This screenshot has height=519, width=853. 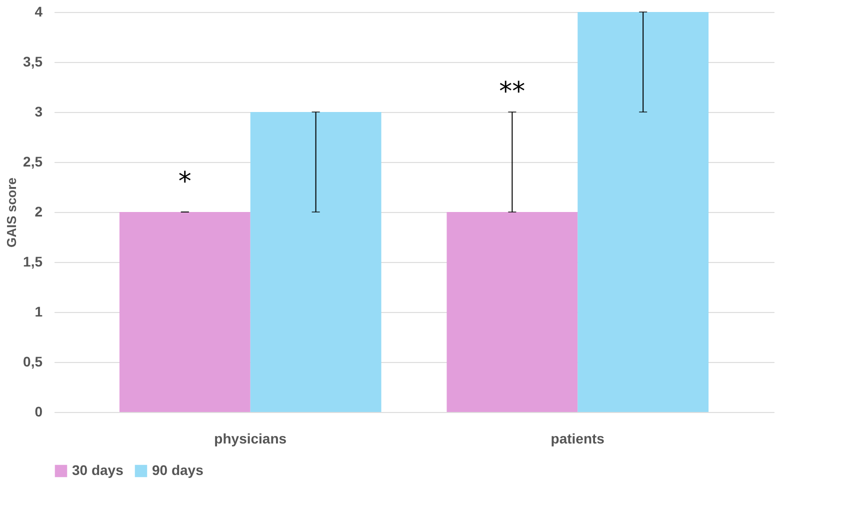 I want to click on y-tick-label: 2, so click(x=38, y=212).